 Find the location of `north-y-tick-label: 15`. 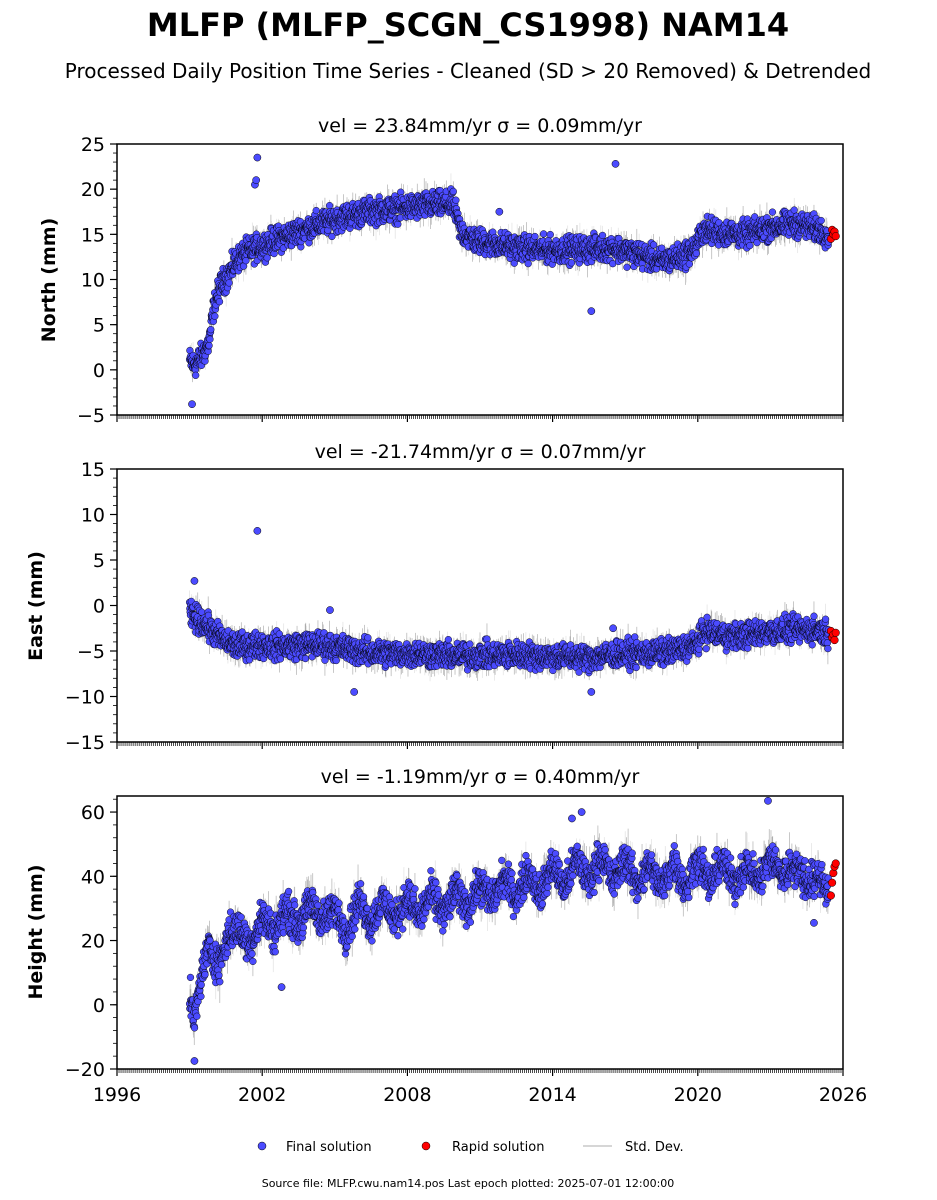

north-y-tick-label: 15 is located at coordinates (93, 235).